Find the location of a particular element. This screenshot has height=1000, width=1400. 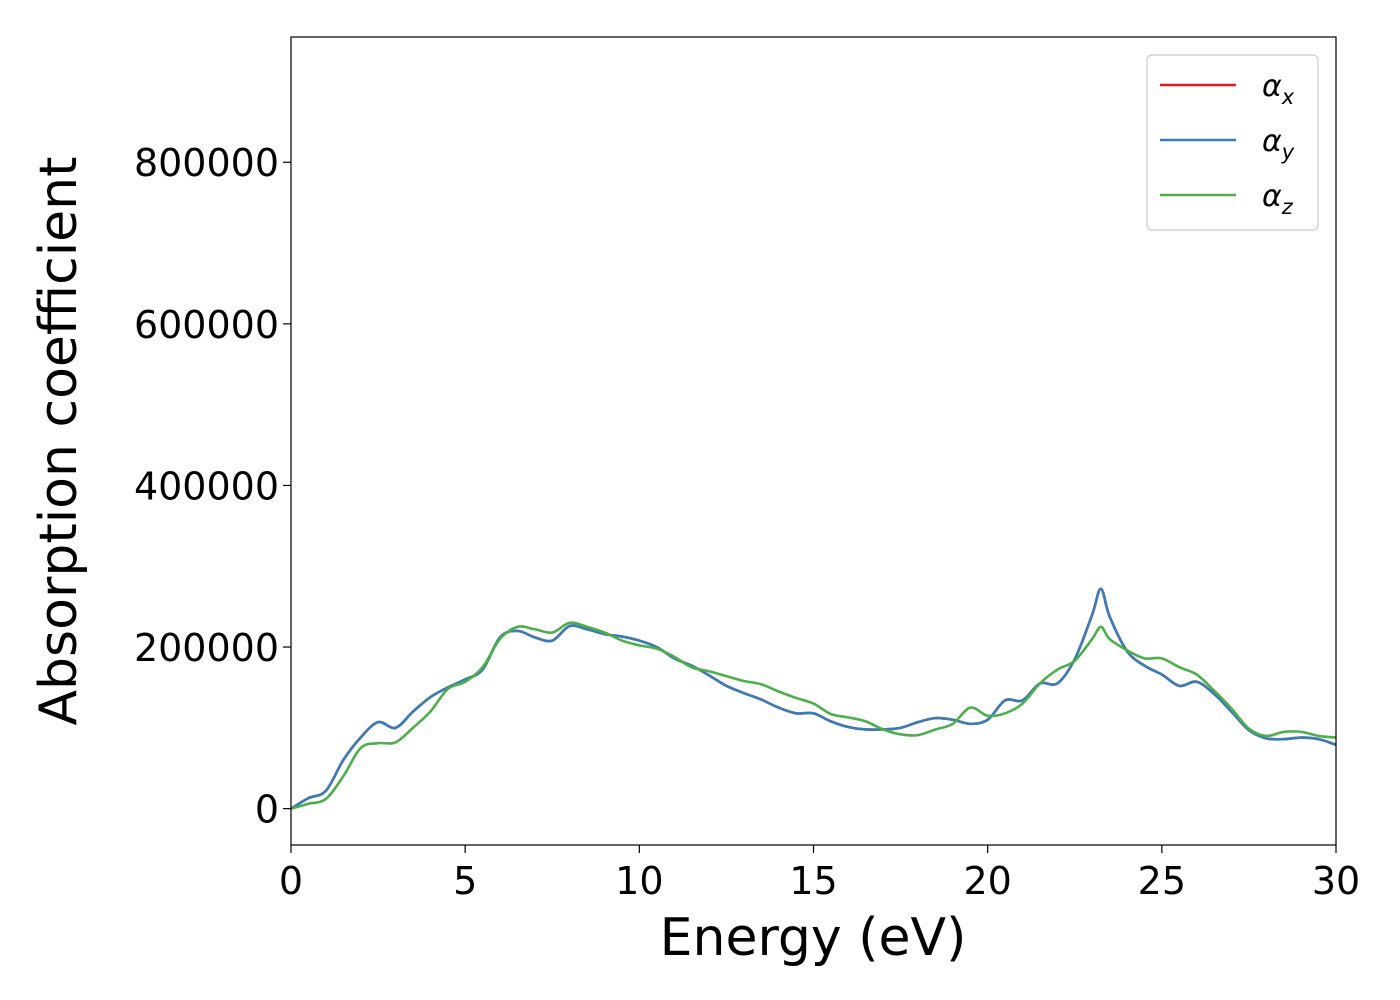

x-axis: 0 5 10 15 20 25 30 is located at coordinates (819, 874).